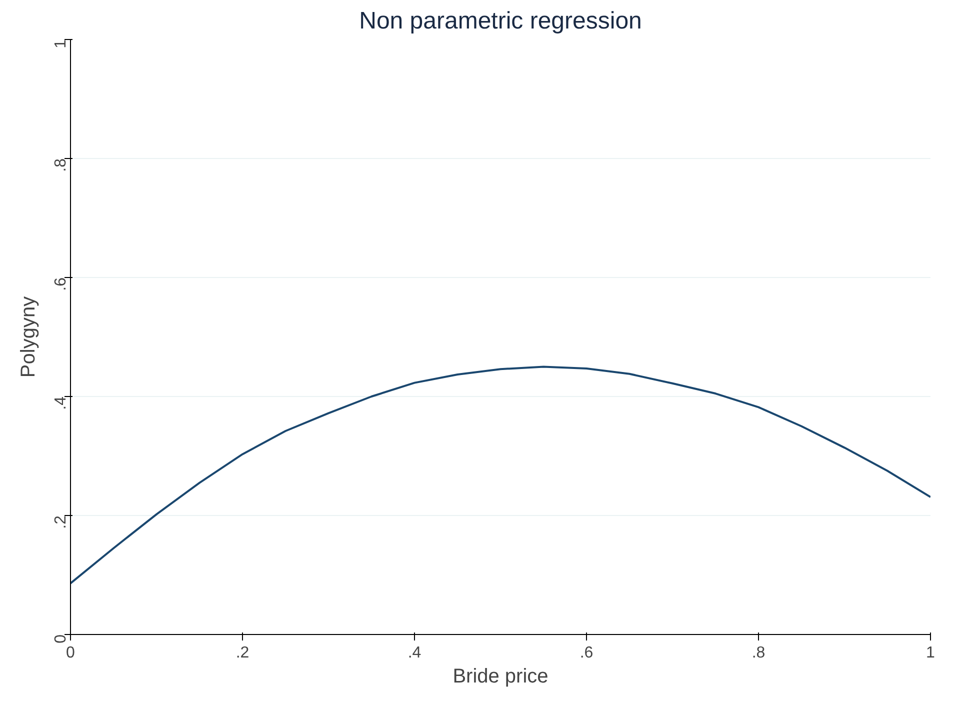  What do you see at coordinates (500, 21) in the screenshot?
I see `chart-title: Non parametric regression` at bounding box center [500, 21].